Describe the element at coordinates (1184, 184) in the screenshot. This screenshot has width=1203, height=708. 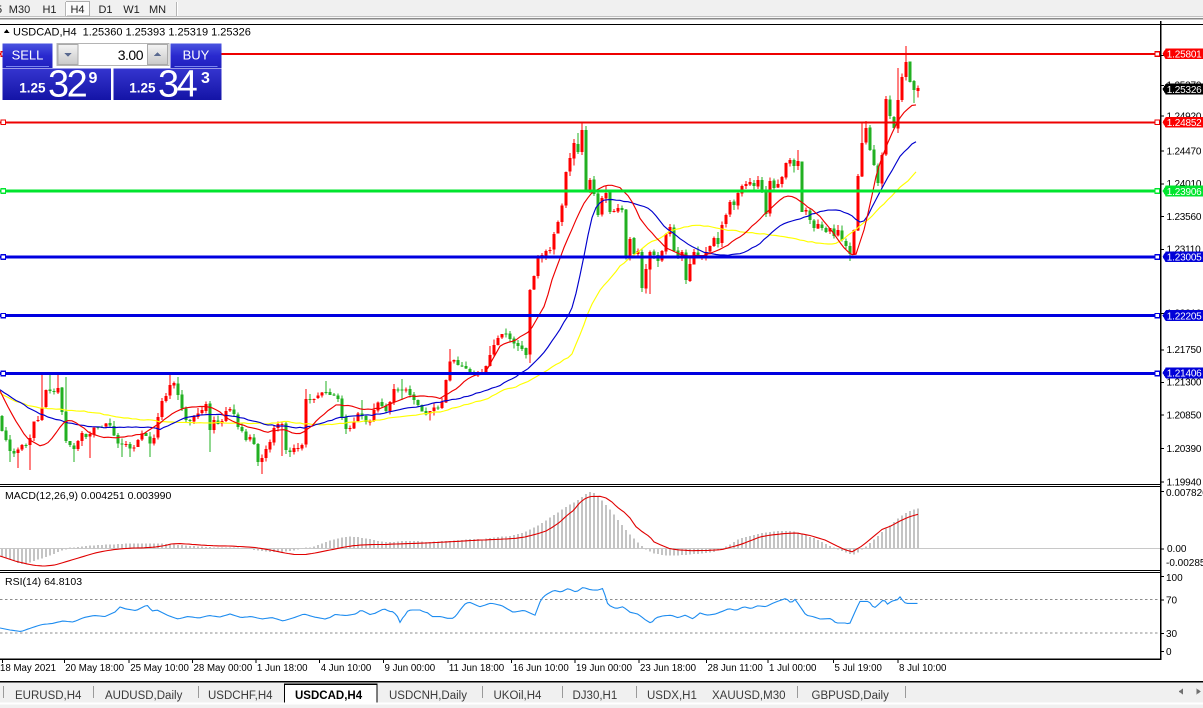
I see `svg-text: 1.24010` at that location.